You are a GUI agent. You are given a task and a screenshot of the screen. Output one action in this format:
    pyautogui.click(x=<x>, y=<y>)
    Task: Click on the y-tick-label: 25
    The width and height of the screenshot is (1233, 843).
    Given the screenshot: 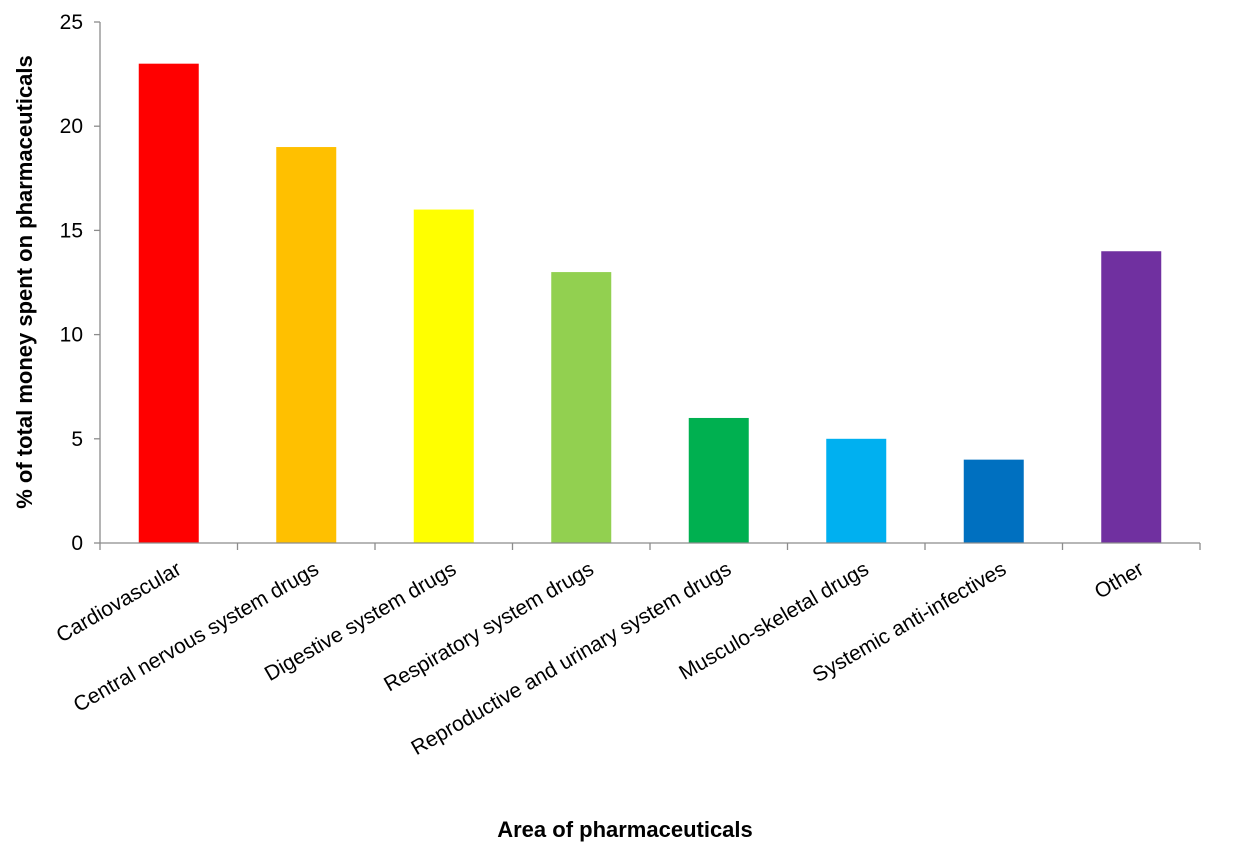 What is the action you would take?
    pyautogui.click(x=71, y=22)
    